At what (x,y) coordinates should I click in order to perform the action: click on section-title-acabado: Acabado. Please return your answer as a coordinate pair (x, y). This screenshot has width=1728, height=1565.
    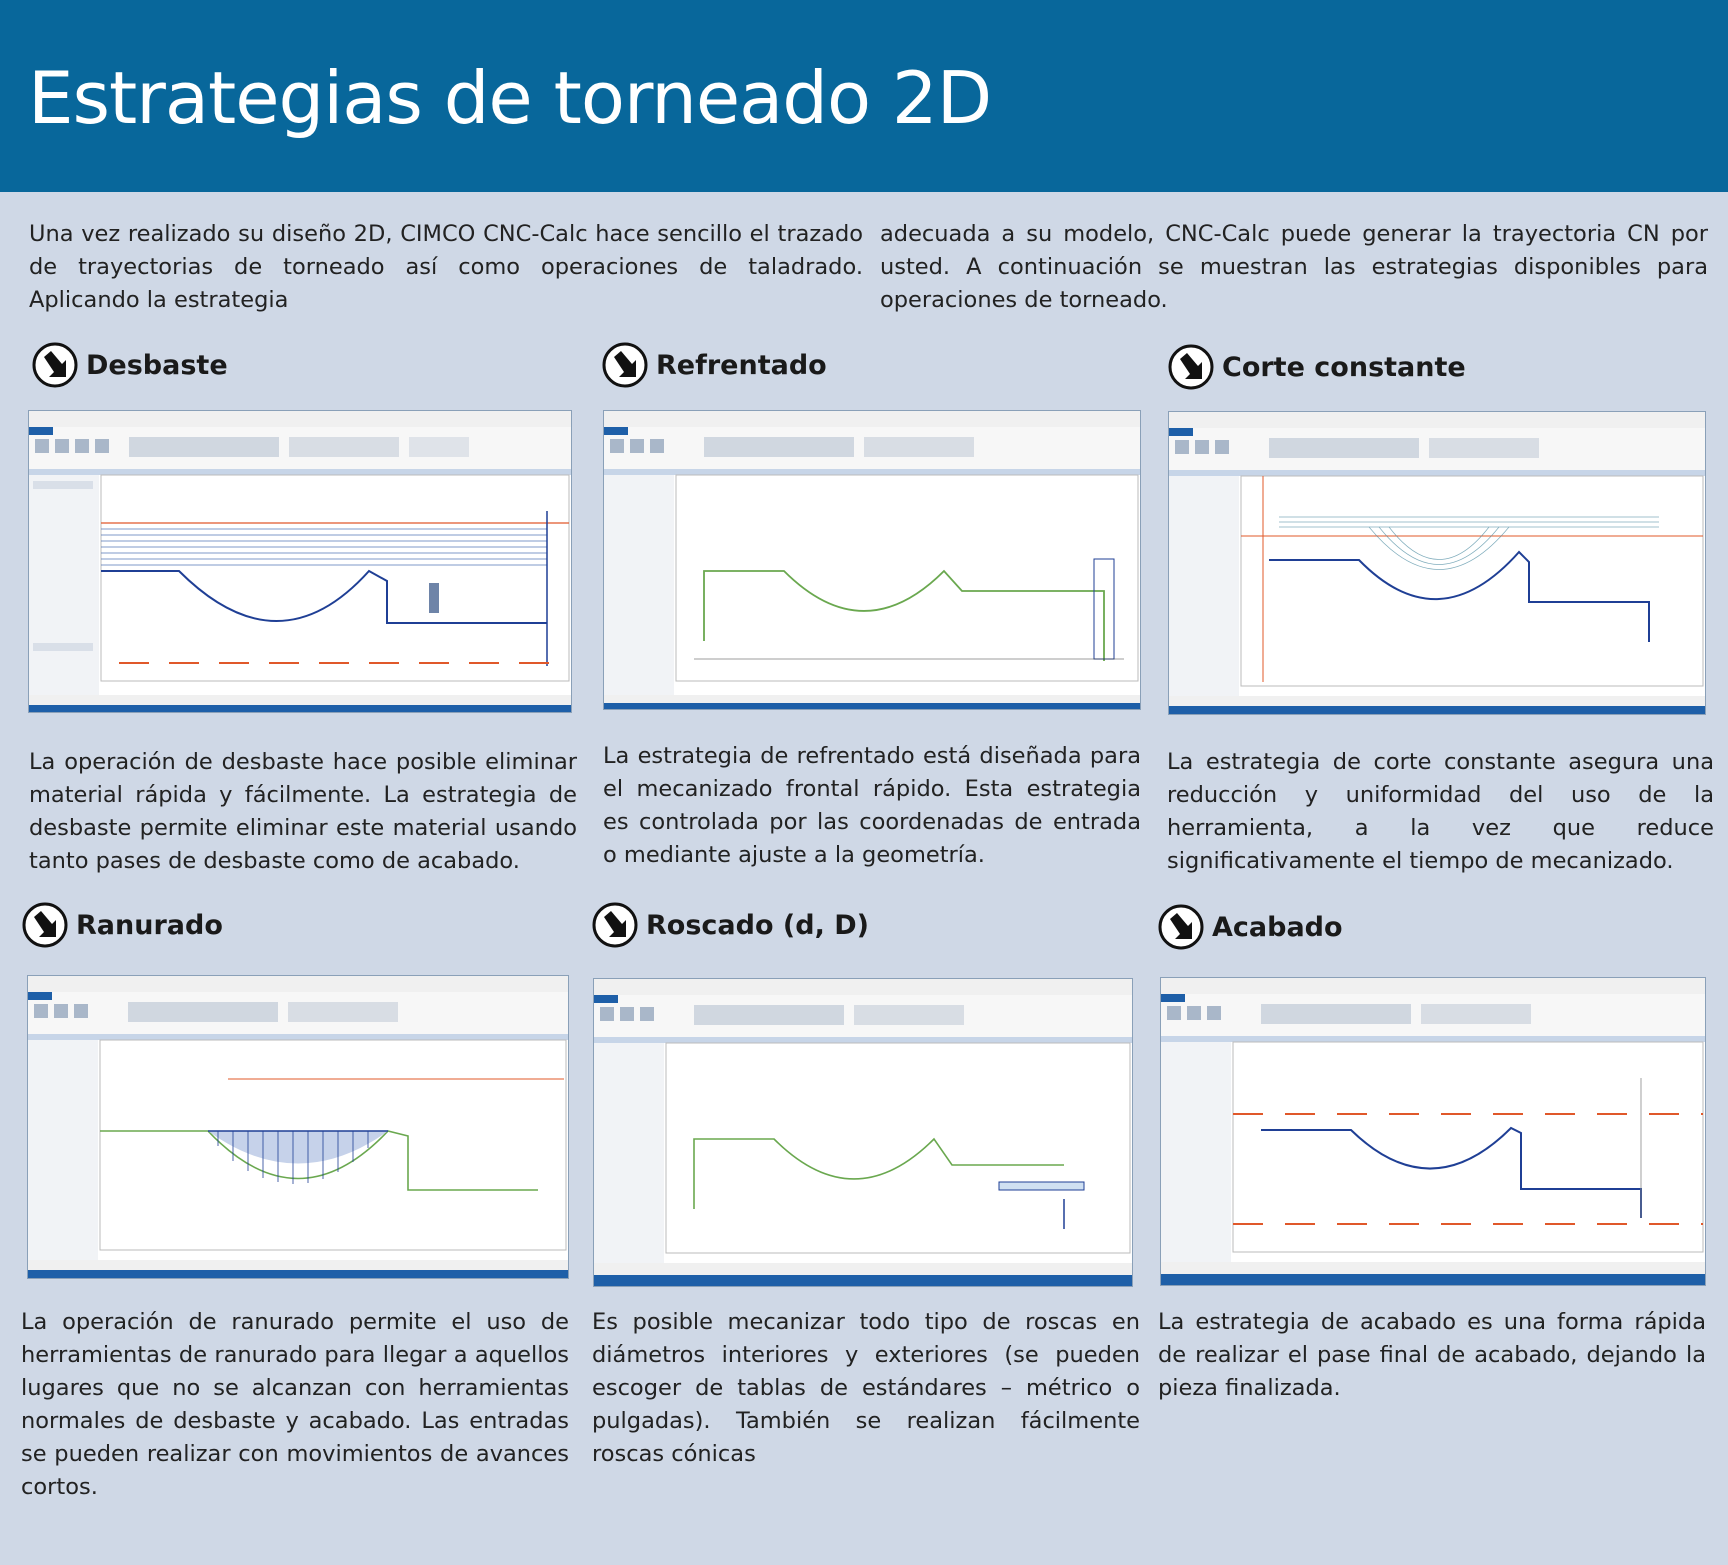
    Looking at the image, I should click on (1250, 927).